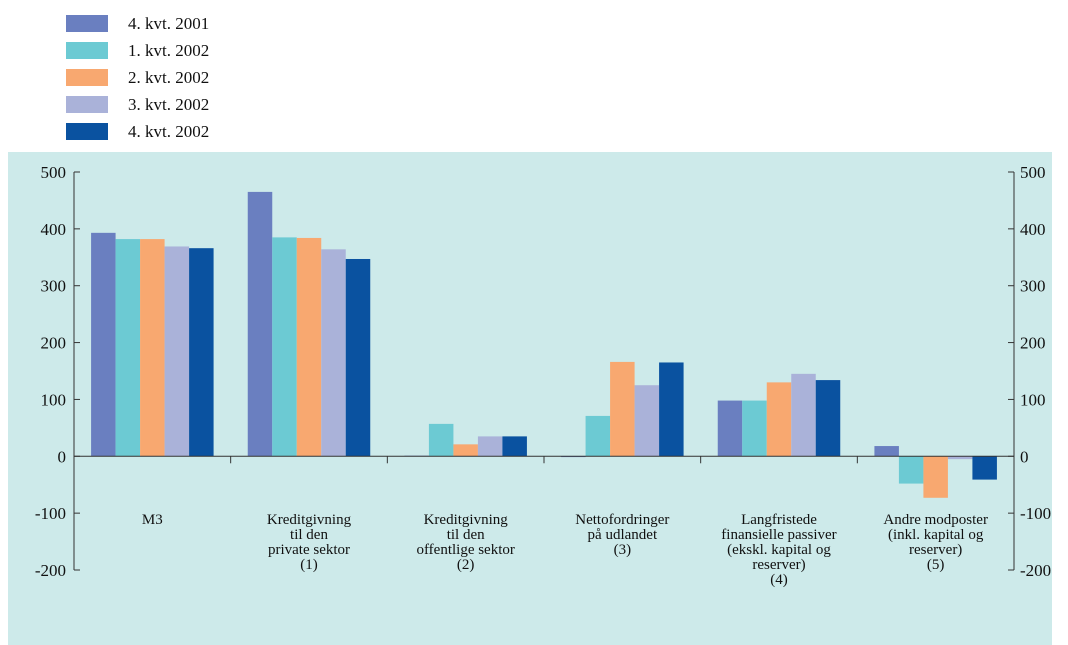  I want to click on x-category-label-line: på udlandet, so click(623, 535).